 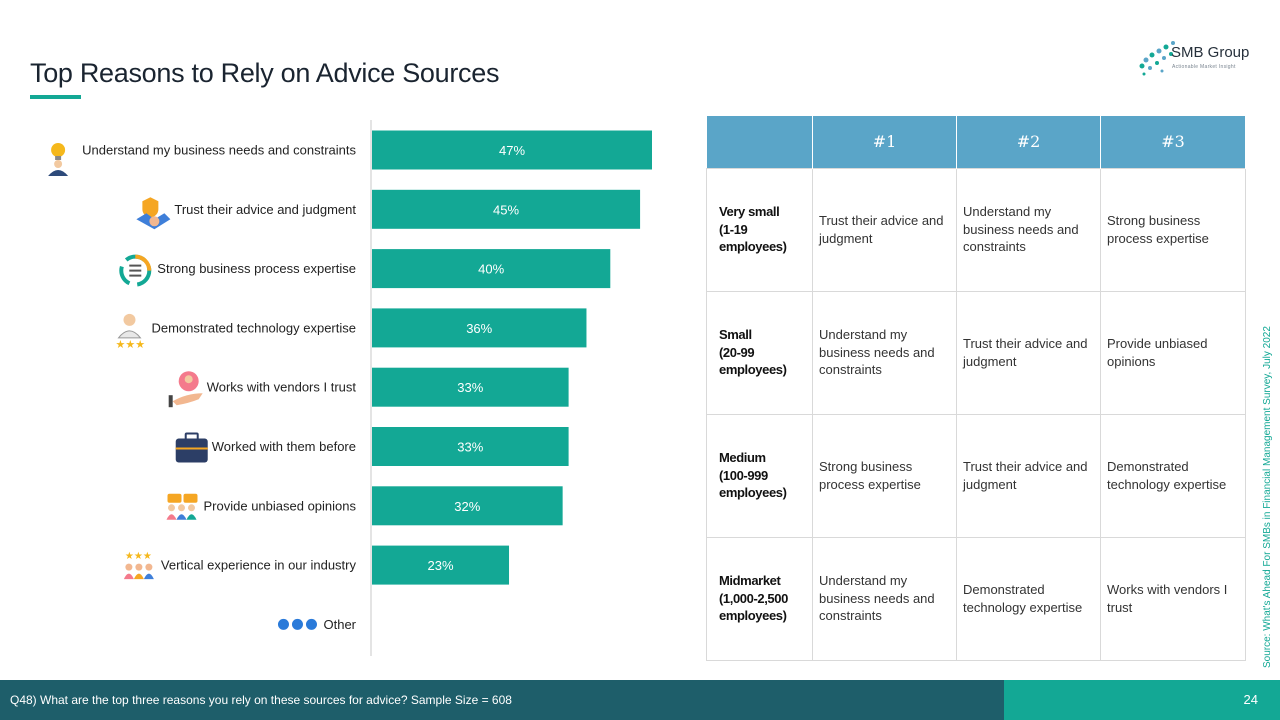 What do you see at coordinates (749, 212) in the screenshot?
I see `segment-name: Very small` at bounding box center [749, 212].